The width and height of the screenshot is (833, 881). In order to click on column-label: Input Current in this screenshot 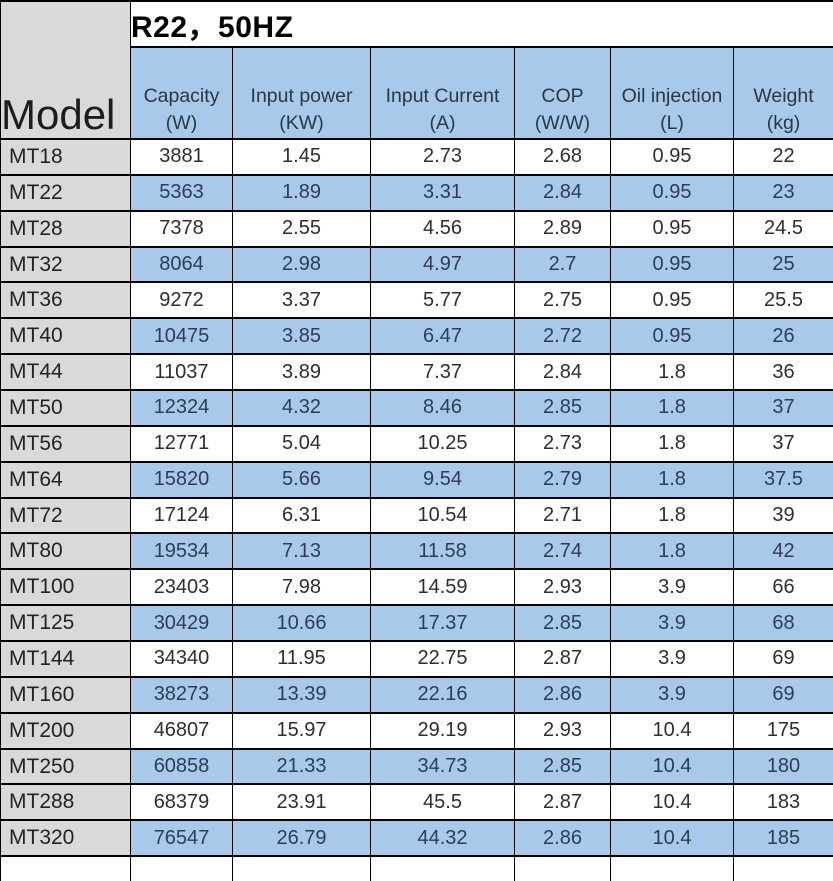, I will do `click(442, 95)`.